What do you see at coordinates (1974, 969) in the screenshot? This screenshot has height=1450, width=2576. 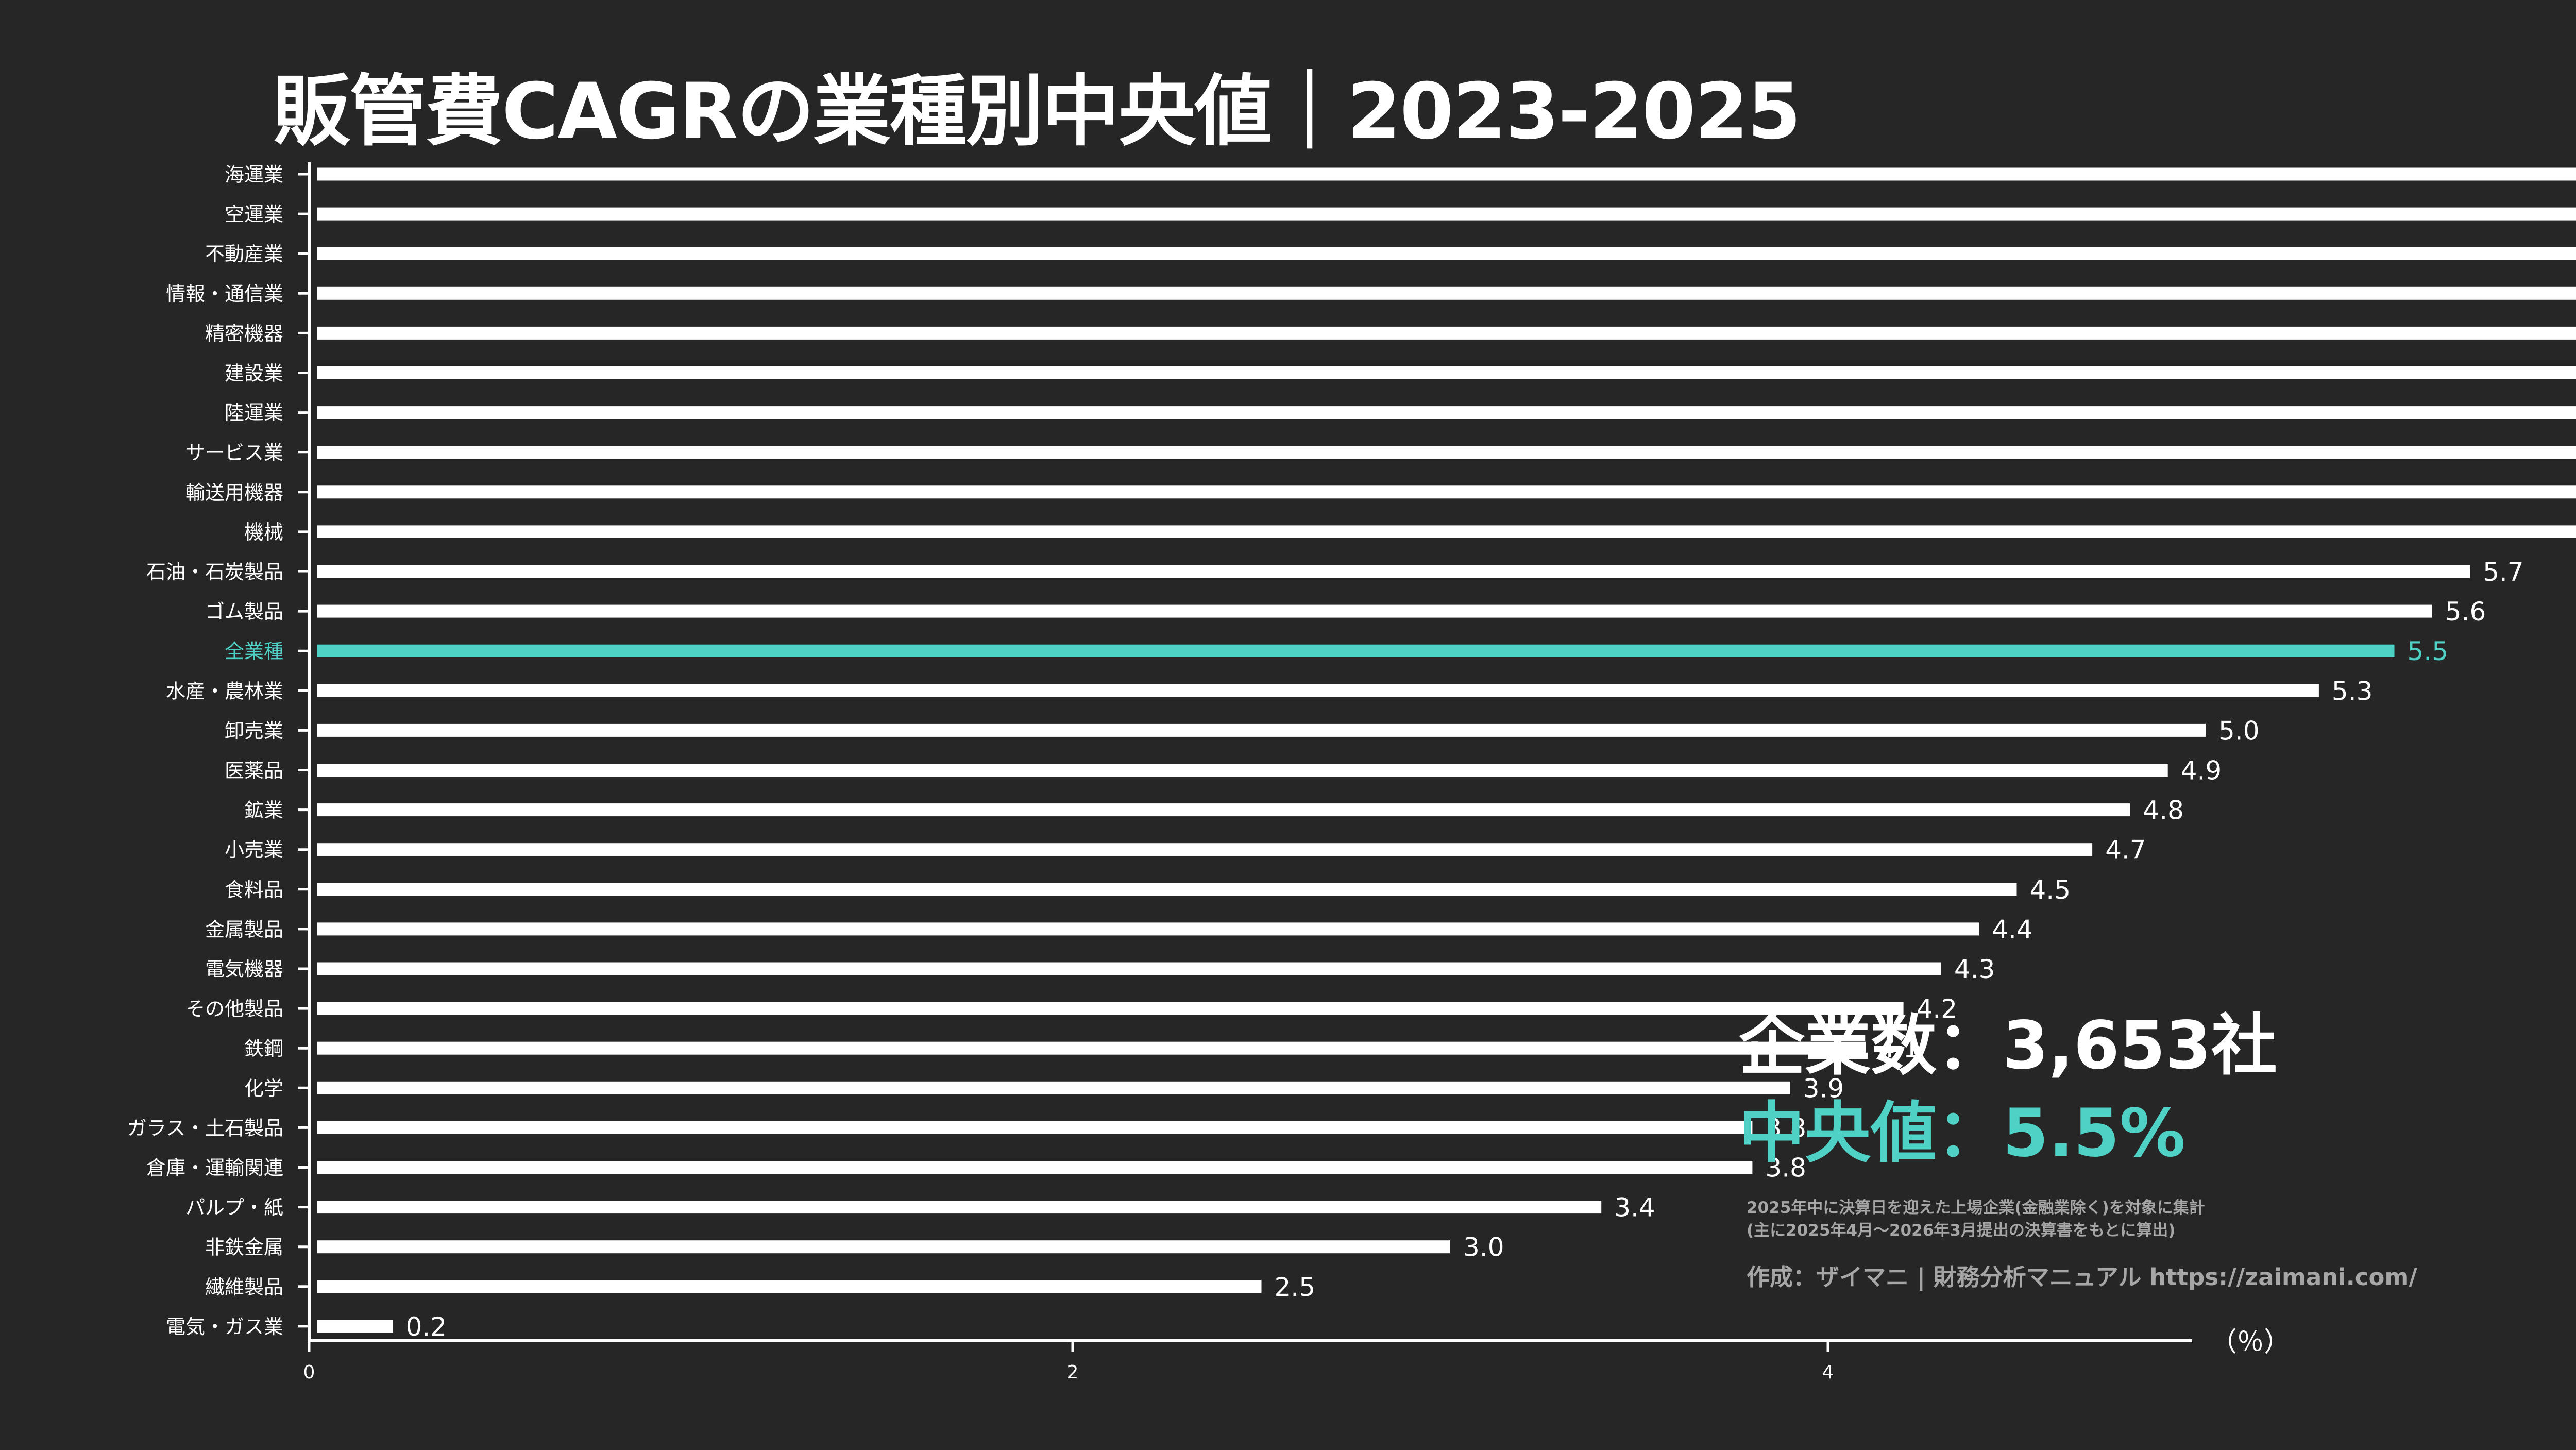 I see `value-label: 4.3` at bounding box center [1974, 969].